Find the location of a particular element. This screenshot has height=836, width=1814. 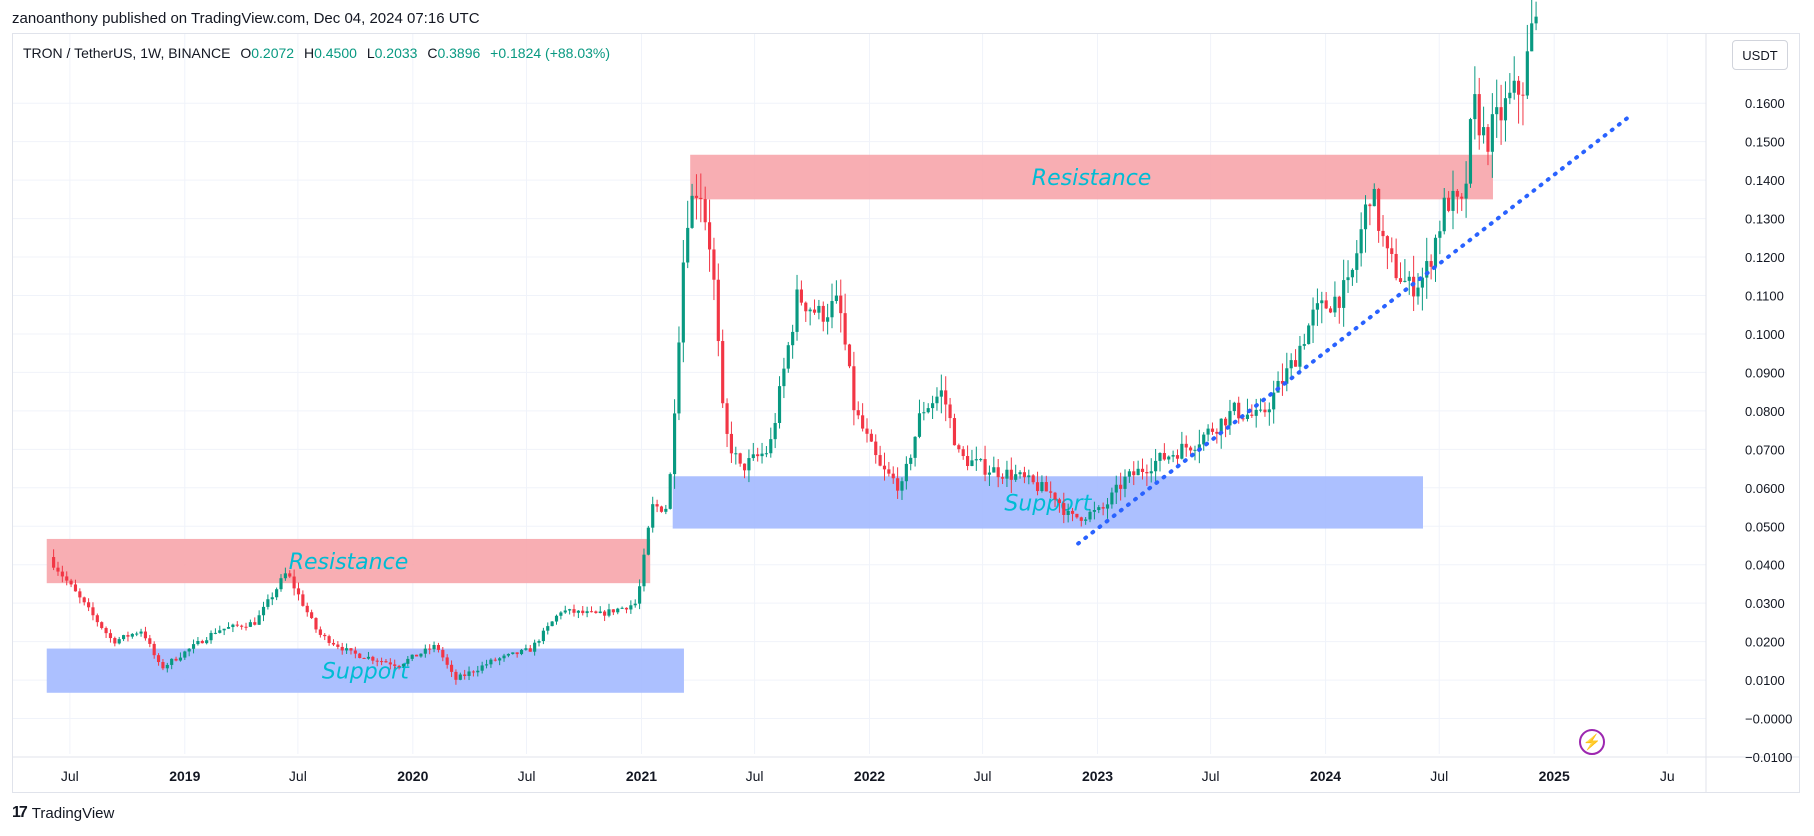

y-tick-label: 0.0200 is located at coordinates (1765, 642).